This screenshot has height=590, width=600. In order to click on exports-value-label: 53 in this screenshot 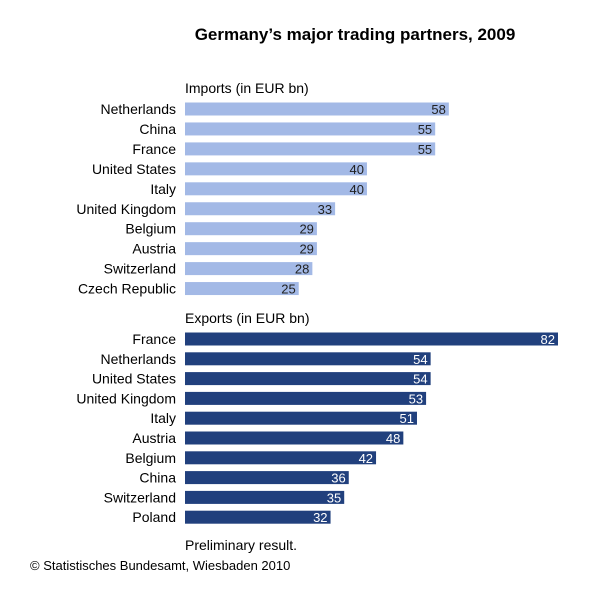, I will do `click(416, 398)`.